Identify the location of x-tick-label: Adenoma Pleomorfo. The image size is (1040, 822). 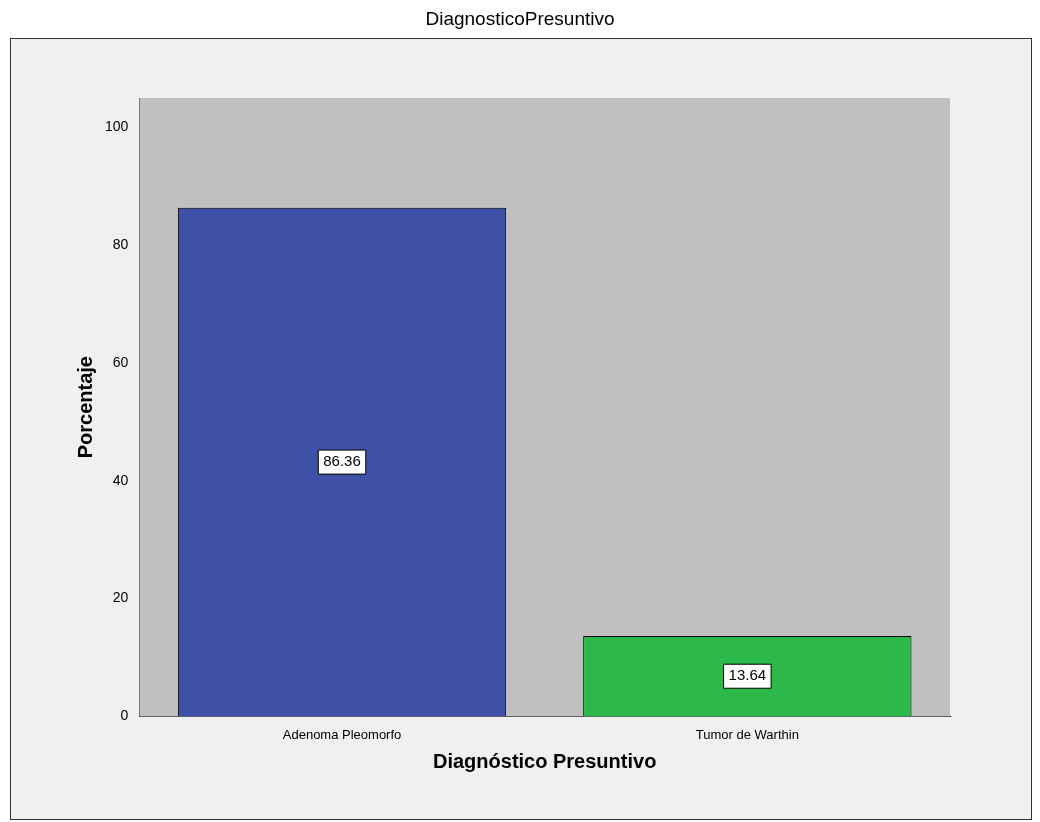
(342, 734).